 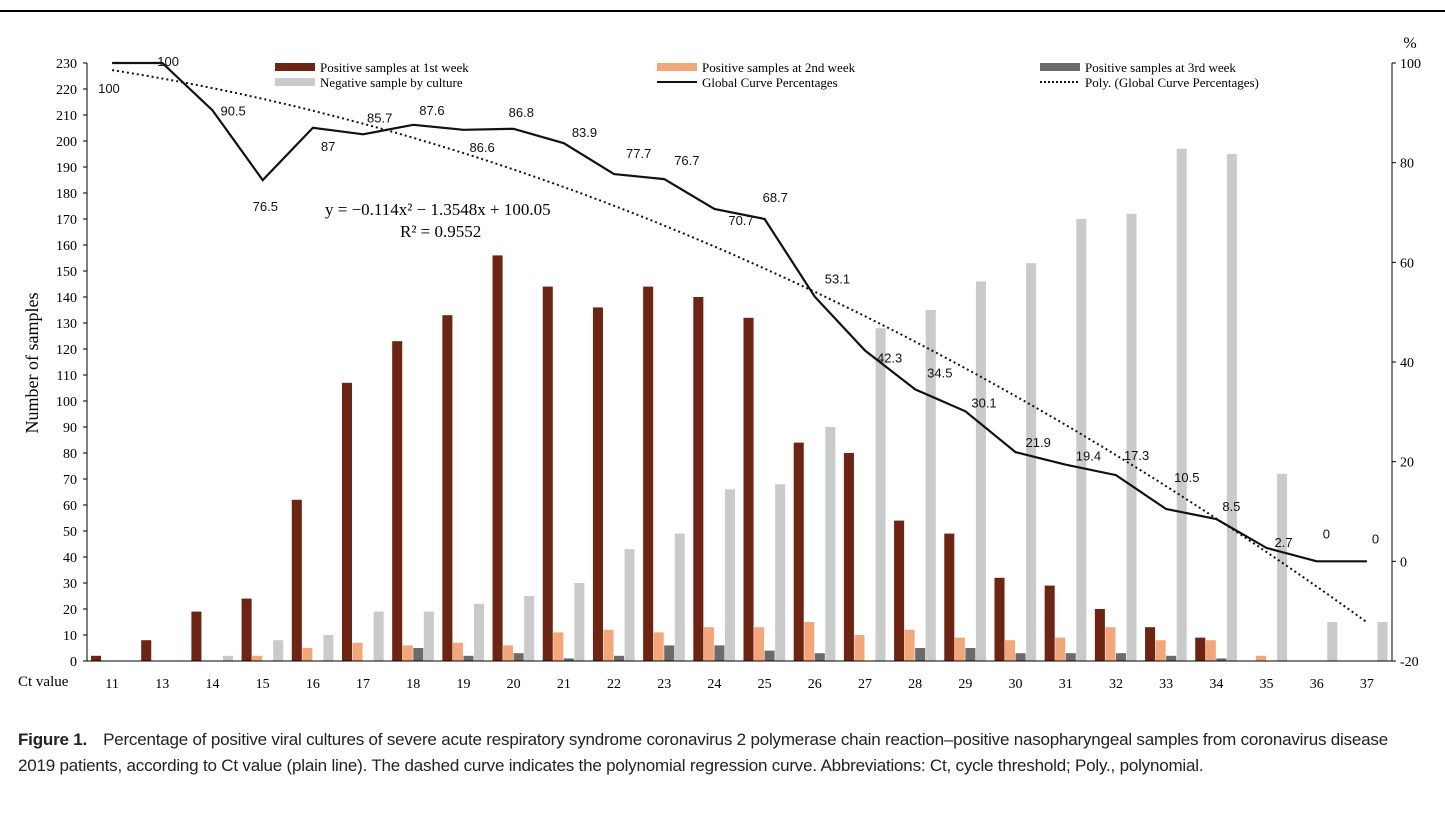 I want to click on x-tick-label: 11, so click(x=111, y=684).